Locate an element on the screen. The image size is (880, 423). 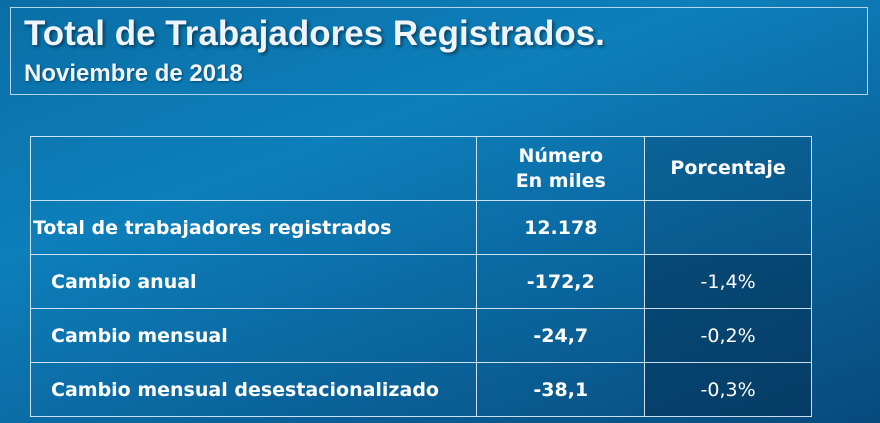
page-title: Total de Trabajadores Registrados. is located at coordinates (314, 33).